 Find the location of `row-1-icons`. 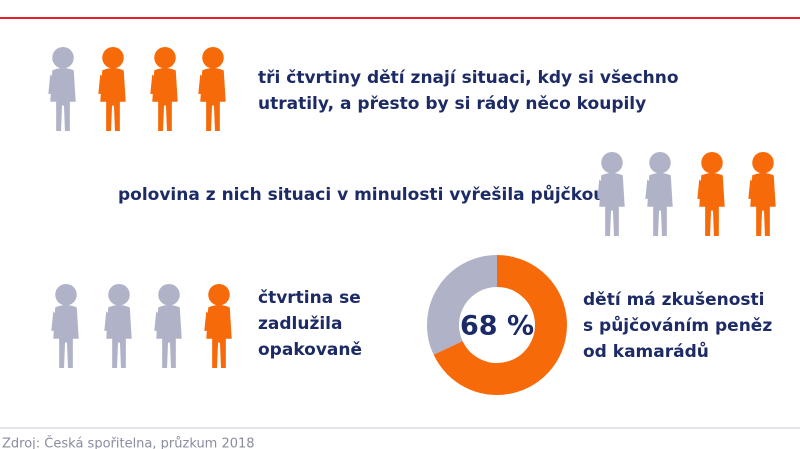

row-1-icons is located at coordinates (137, 89).